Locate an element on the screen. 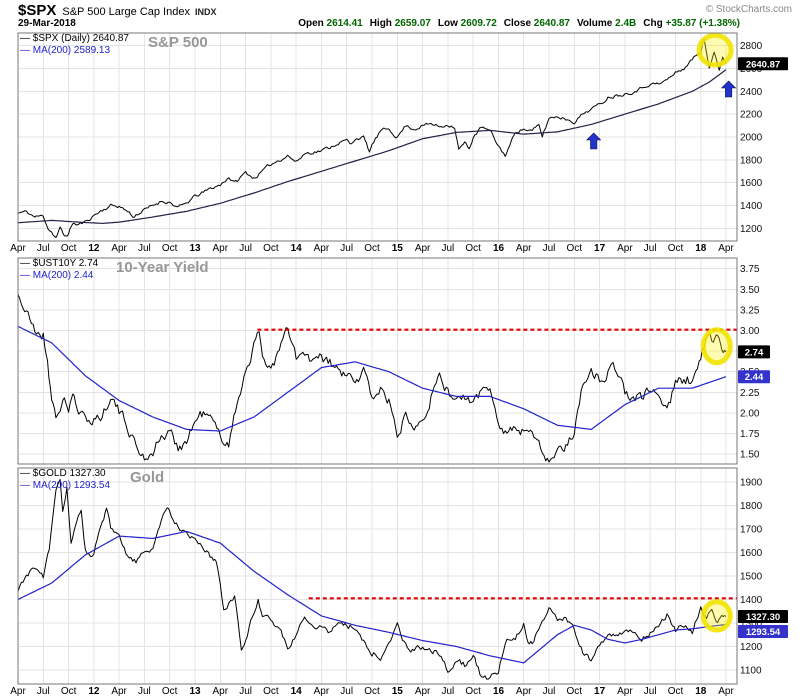 The width and height of the screenshot is (800, 700). quote-date: 29-Mar-2018 is located at coordinates (47, 23).